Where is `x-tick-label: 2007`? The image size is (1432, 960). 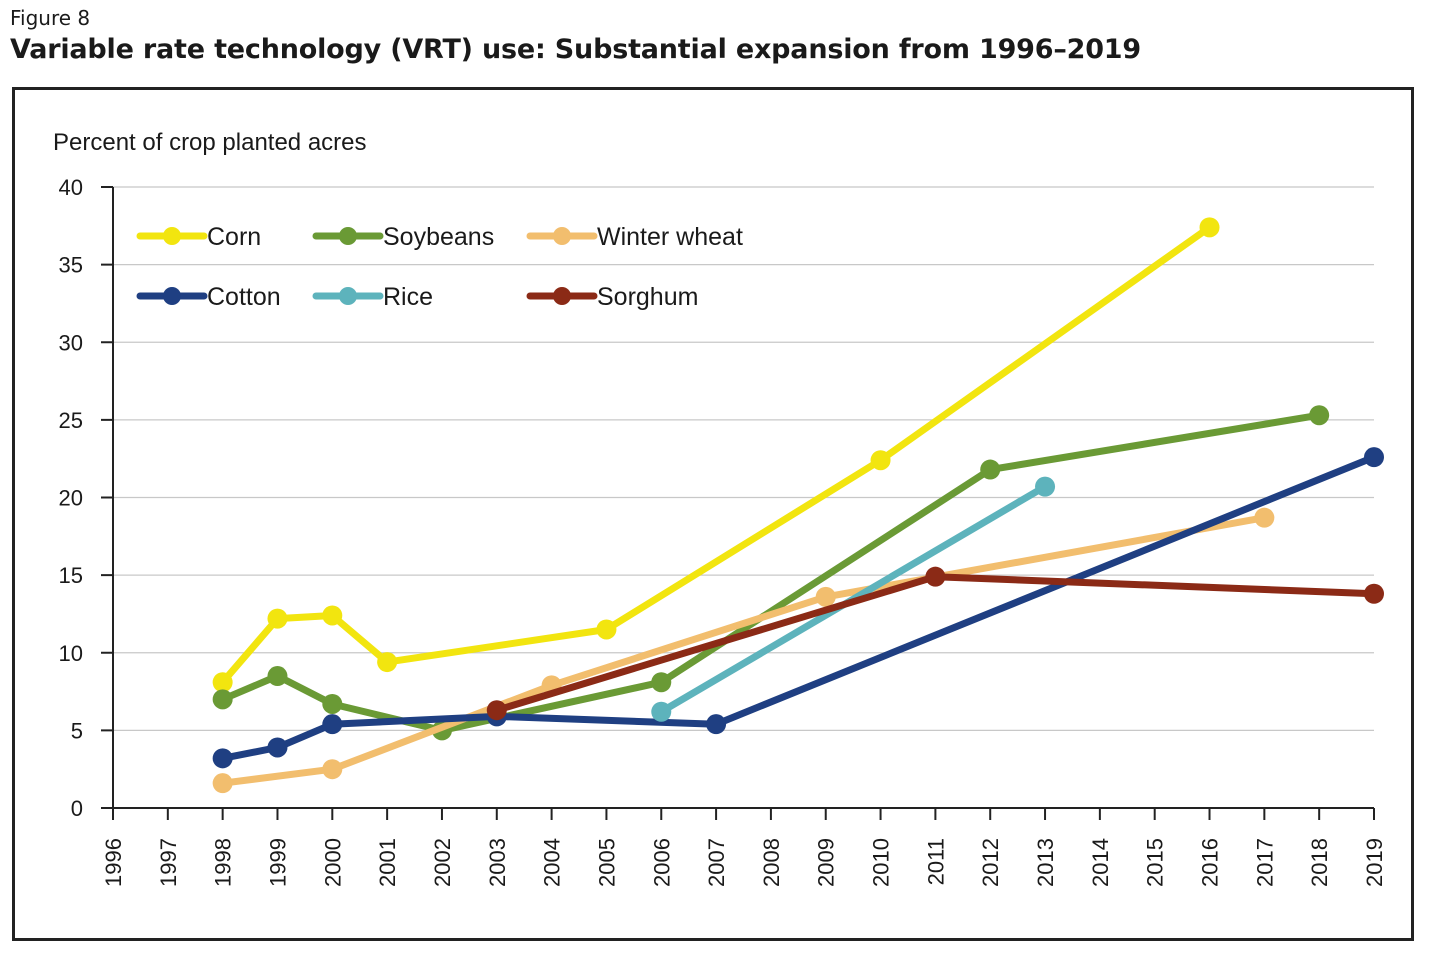 x-tick-label: 2007 is located at coordinates (716, 862).